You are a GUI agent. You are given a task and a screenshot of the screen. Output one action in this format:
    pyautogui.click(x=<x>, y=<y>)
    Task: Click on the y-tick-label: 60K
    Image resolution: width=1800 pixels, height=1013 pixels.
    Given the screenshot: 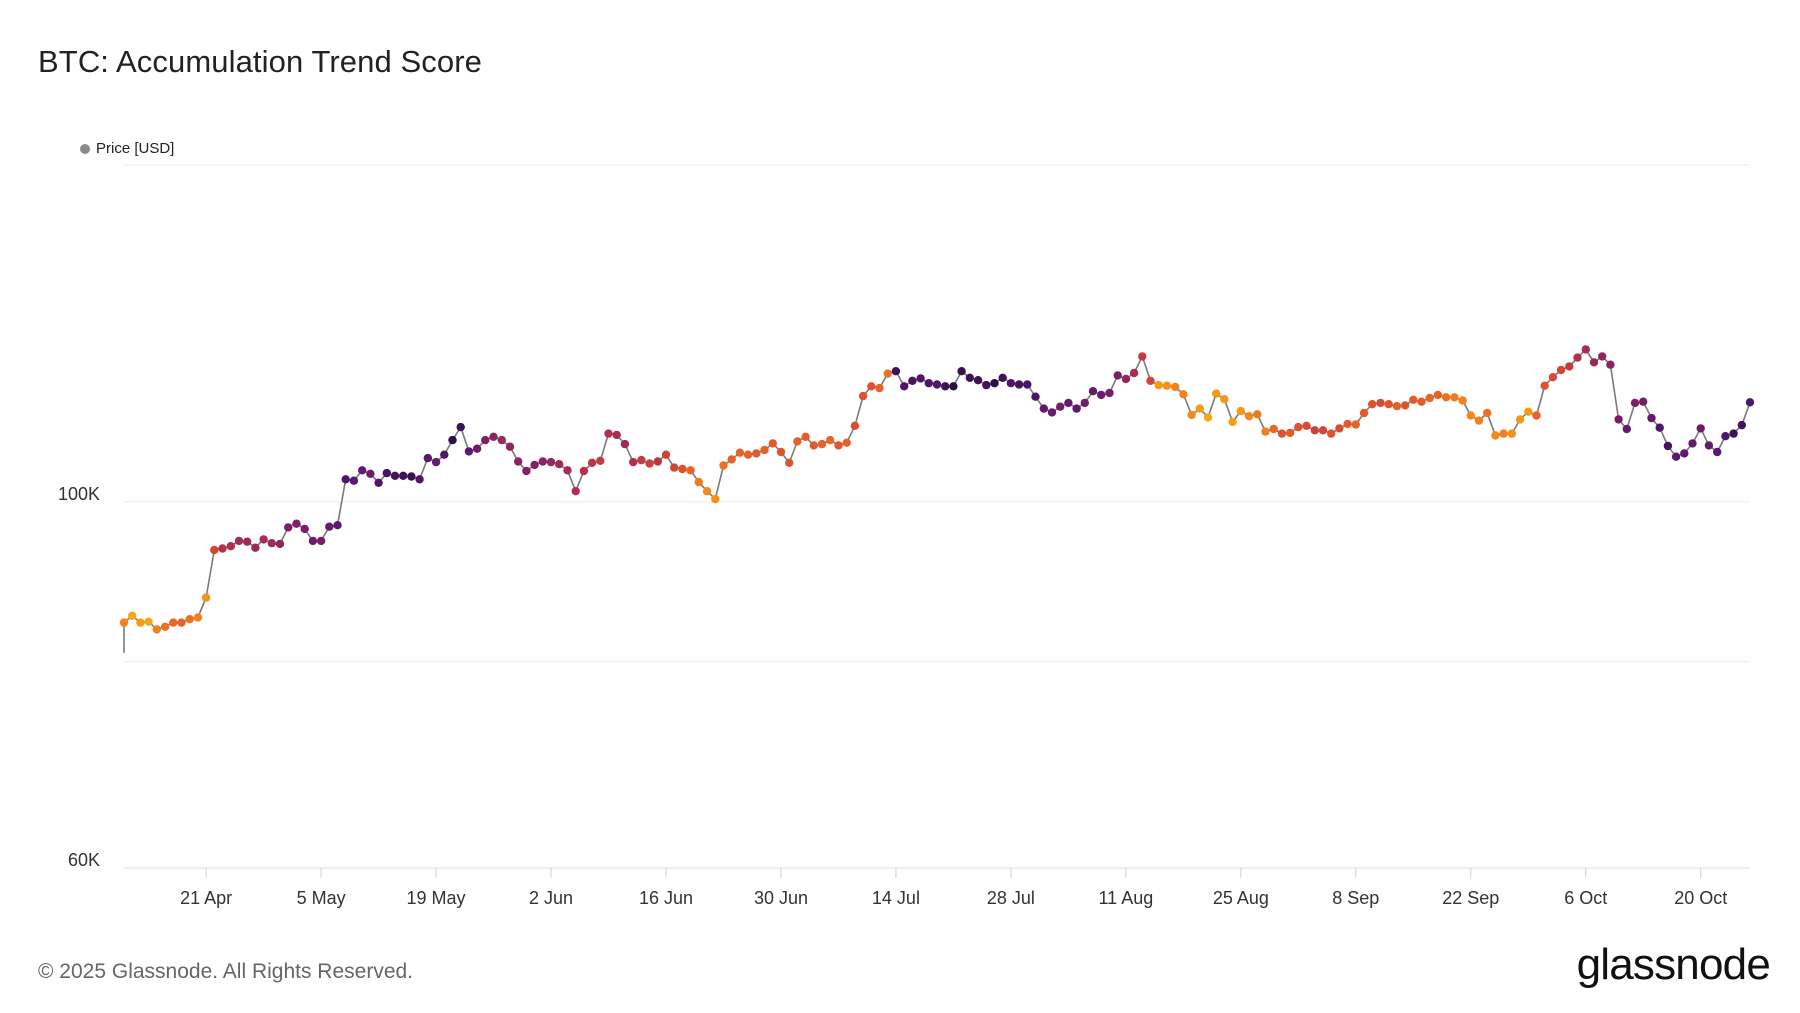 What is the action you would take?
    pyautogui.click(x=84, y=860)
    